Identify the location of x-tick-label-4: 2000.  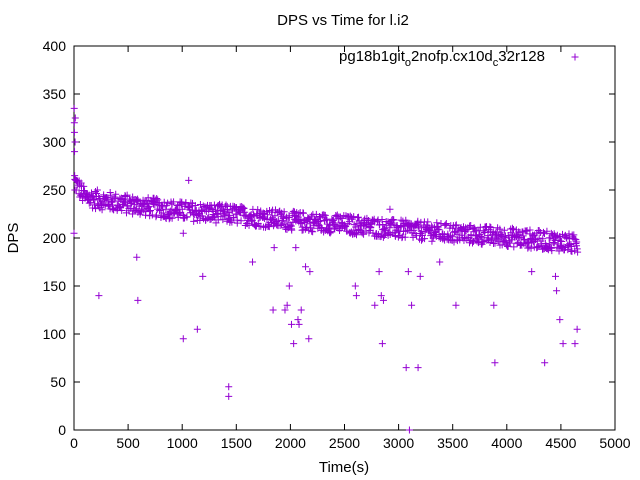
(290, 443).